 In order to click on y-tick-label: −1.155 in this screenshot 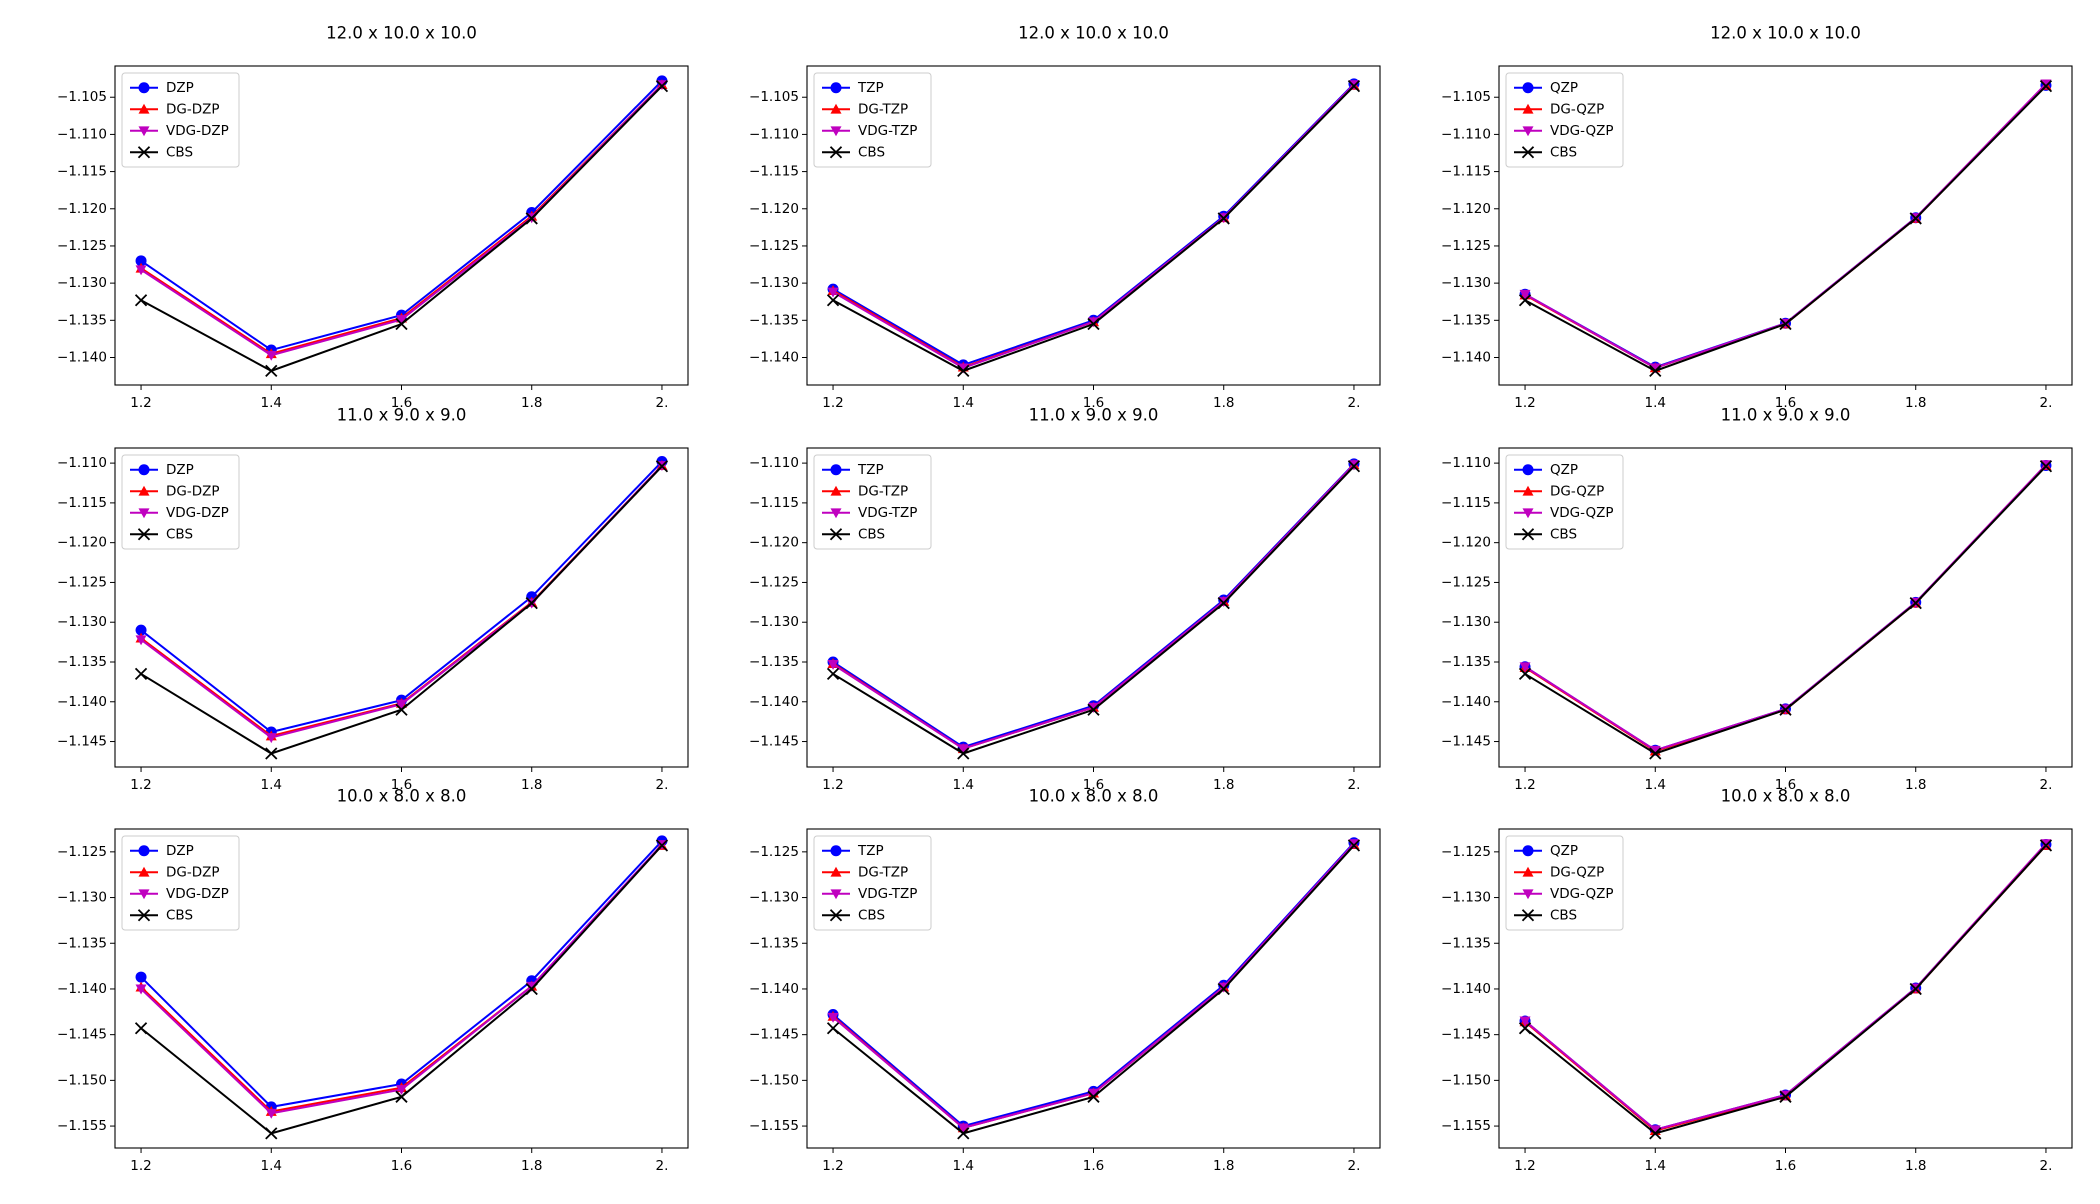, I will do `click(1466, 1126)`.